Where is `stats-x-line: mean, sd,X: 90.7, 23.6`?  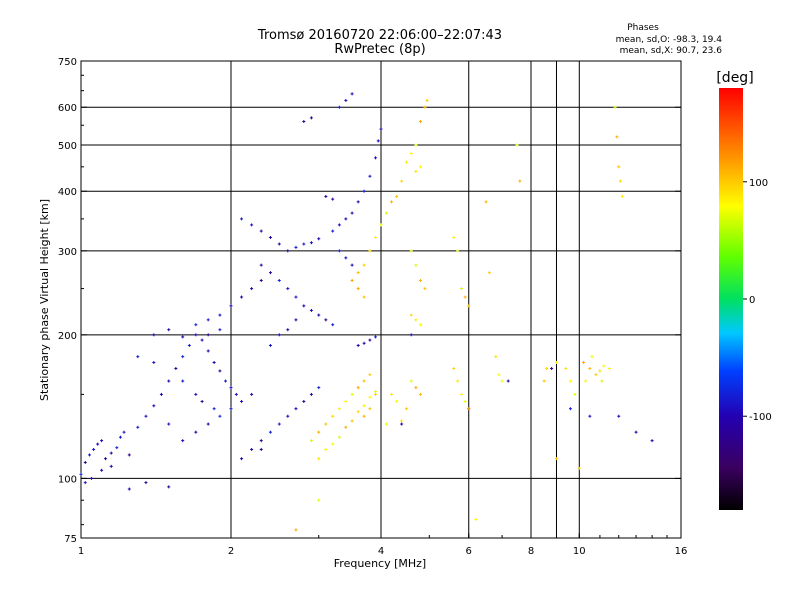
stats-x-line: mean, sd,X: 90.7, 23.6 is located at coordinates (671, 51).